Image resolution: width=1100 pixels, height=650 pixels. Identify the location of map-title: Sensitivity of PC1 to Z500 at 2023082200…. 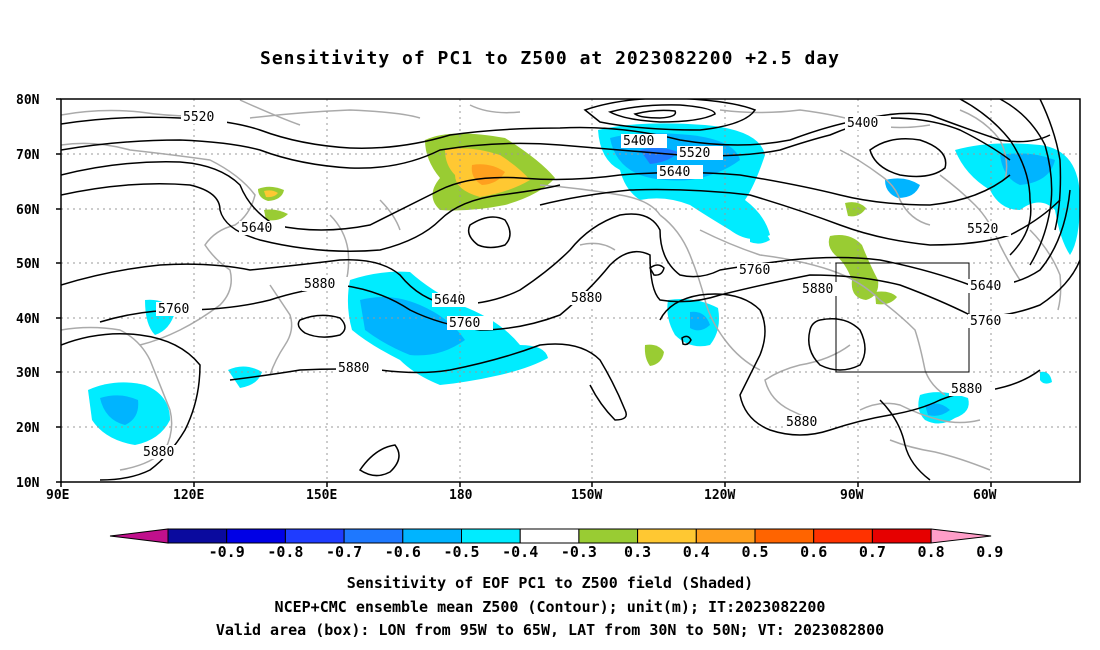
(549, 58).